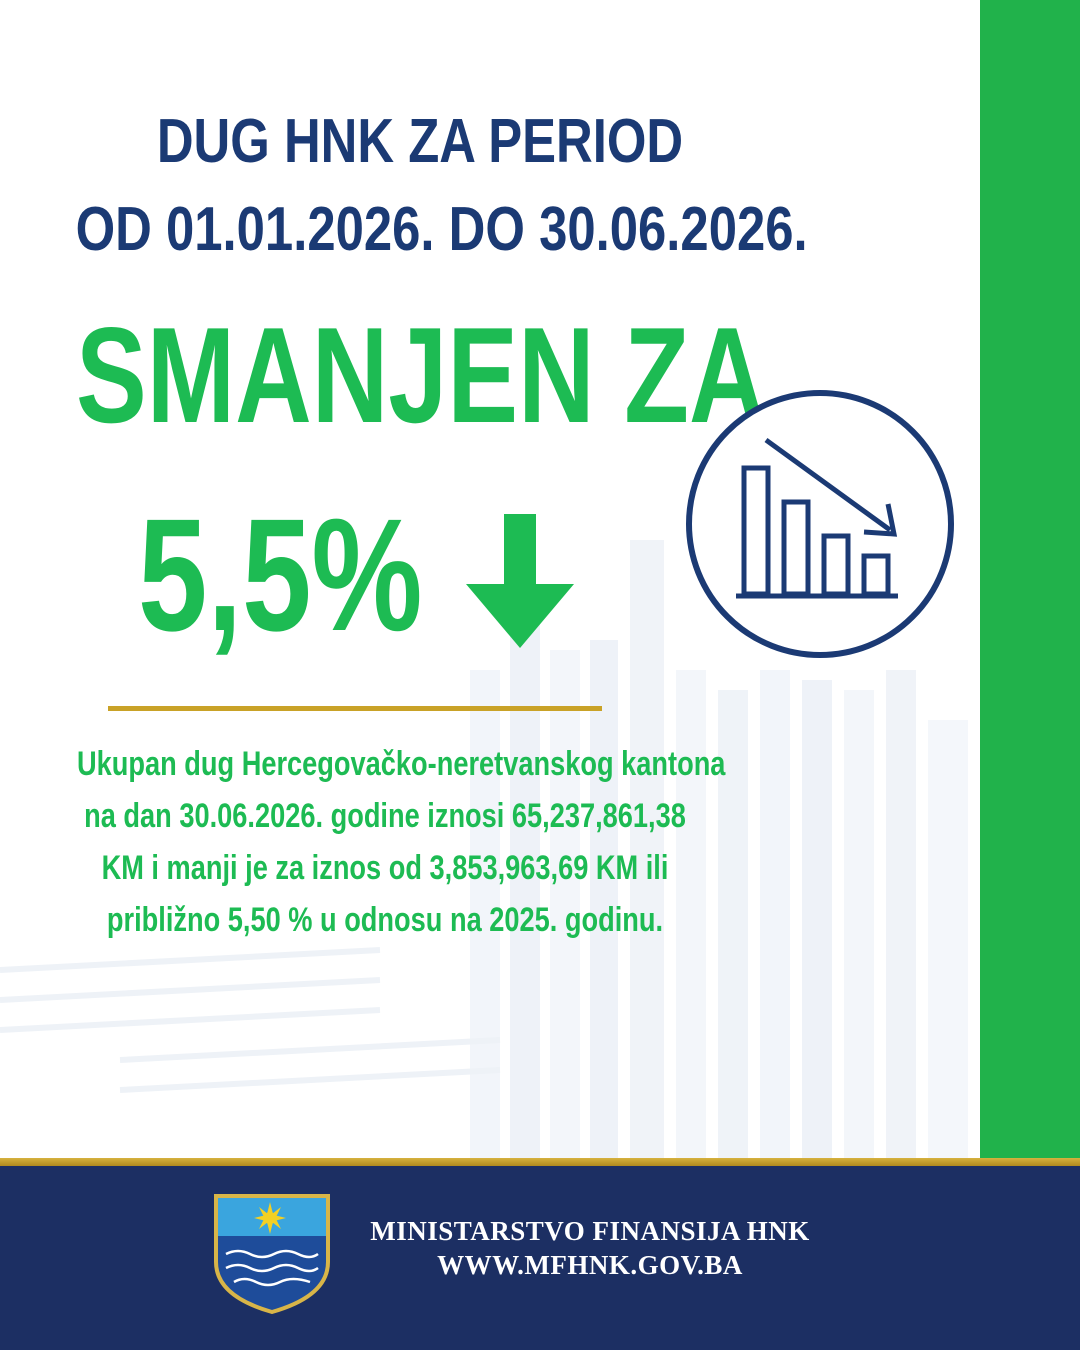 This screenshot has width=1080, height=1350. I want to click on title-line-2: OD 01.01.2026. DO 30.06.2026., so click(441, 229).